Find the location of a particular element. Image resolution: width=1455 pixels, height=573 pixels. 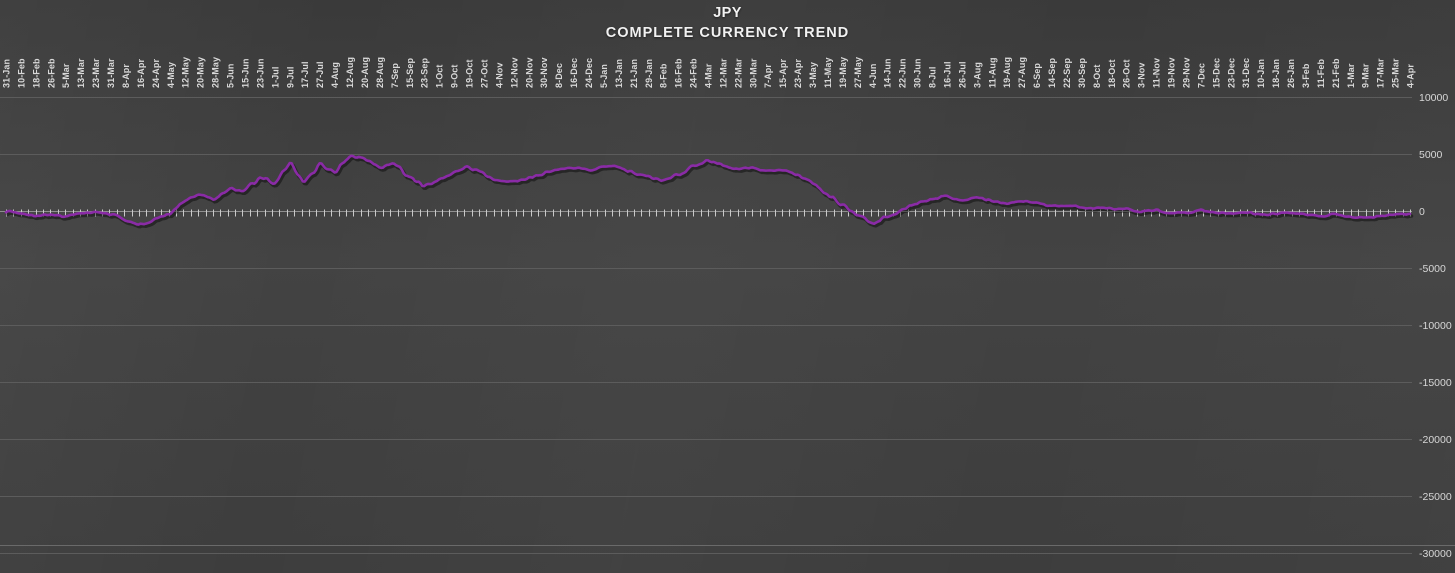

x-axis-tick-label: 29-Nov is located at coordinates (1186, 72).